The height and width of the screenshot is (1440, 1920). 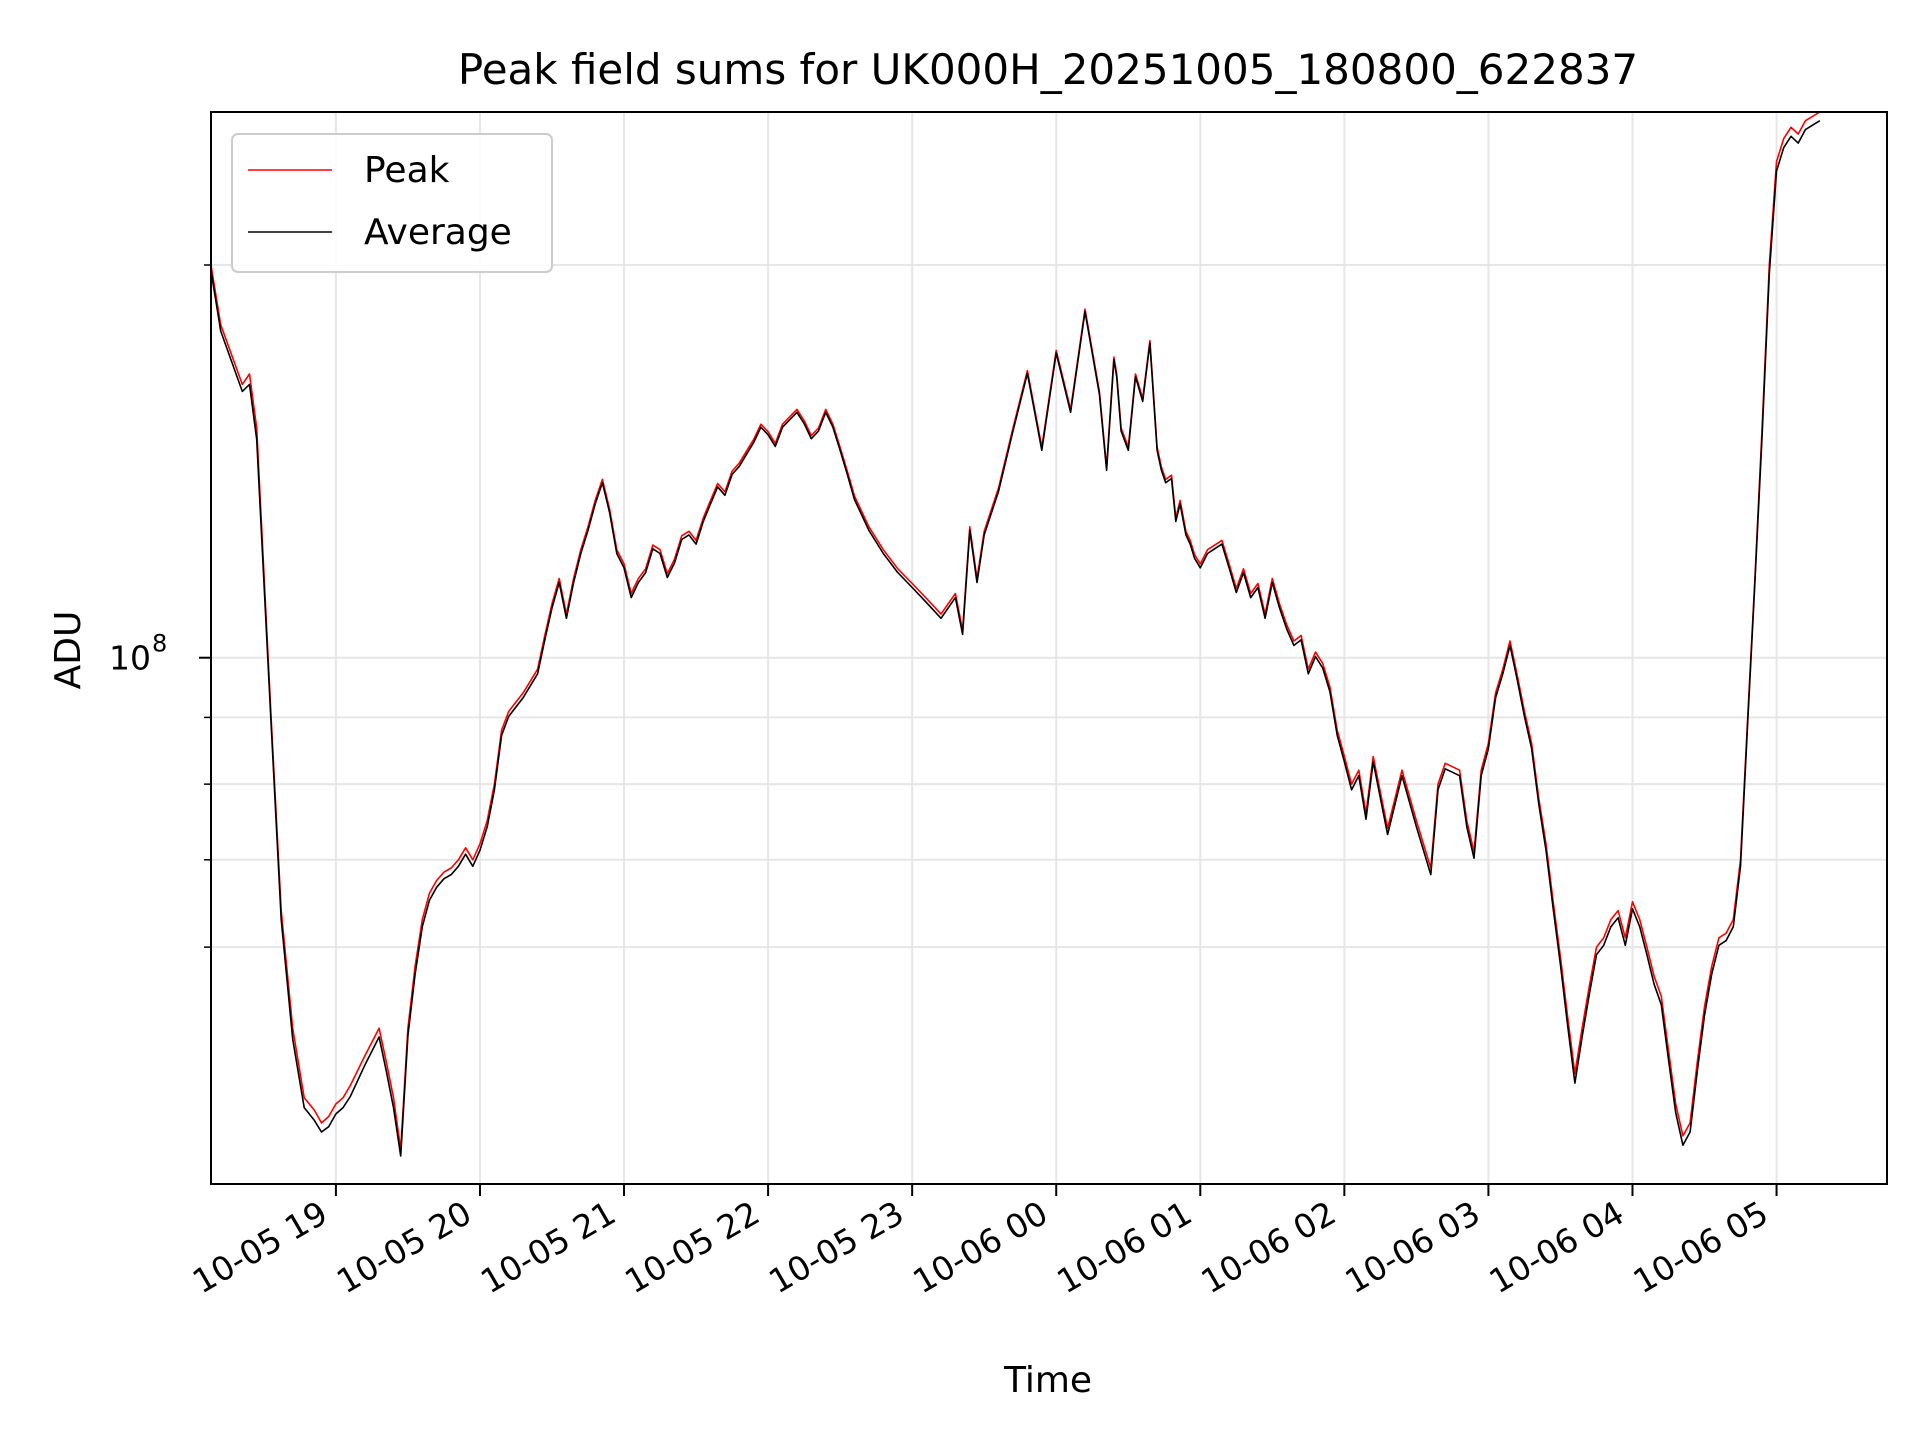 What do you see at coordinates (159, 644) in the screenshot?
I see `y-tick-label-exponent: 8` at bounding box center [159, 644].